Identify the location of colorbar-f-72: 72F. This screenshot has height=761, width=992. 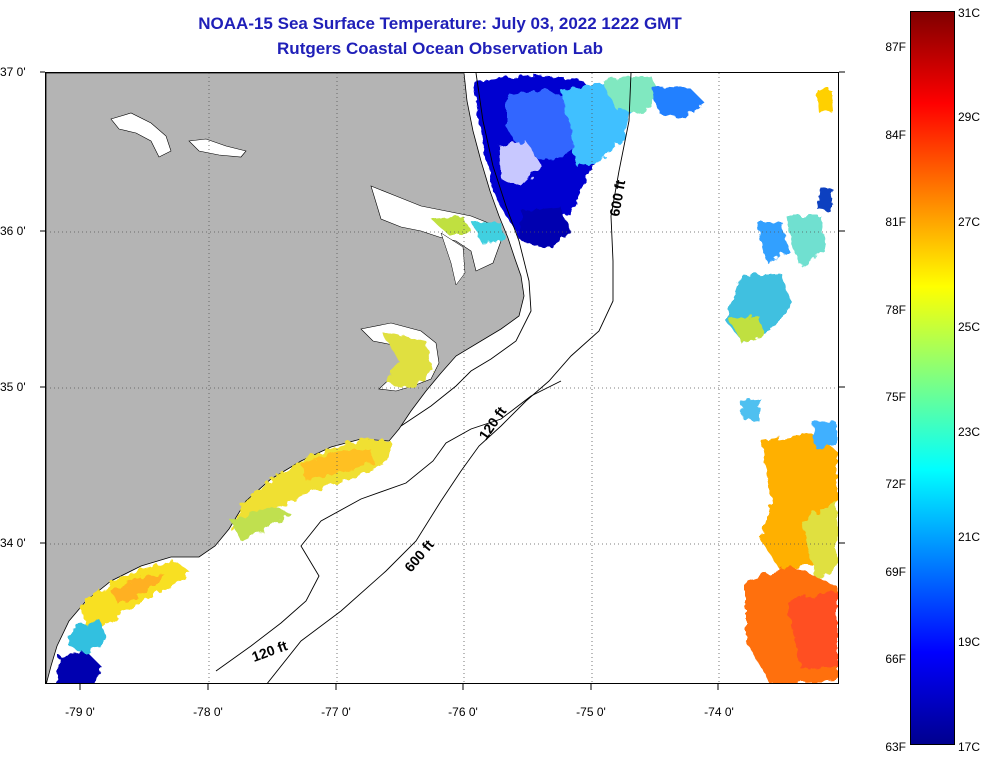
(895, 484).